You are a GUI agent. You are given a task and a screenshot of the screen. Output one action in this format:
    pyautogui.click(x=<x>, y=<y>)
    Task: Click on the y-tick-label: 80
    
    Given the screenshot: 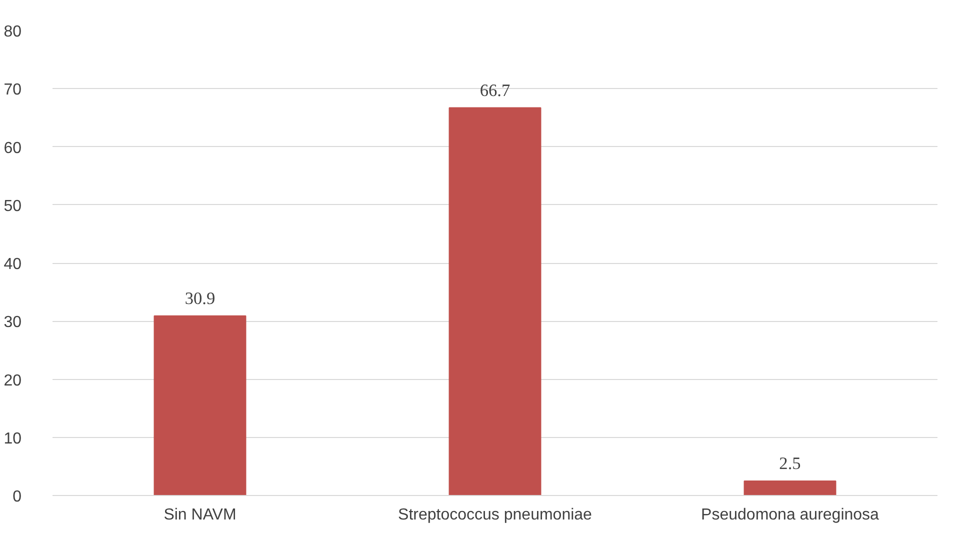 What is the action you would take?
    pyautogui.click(x=13, y=32)
    